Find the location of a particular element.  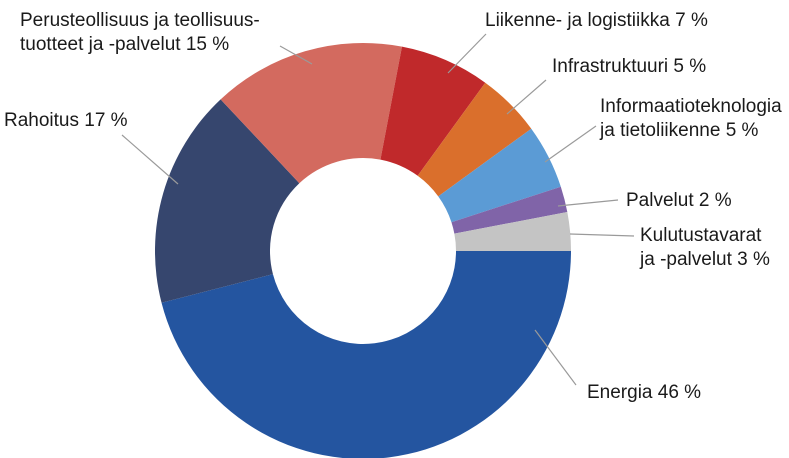

slice-label-line: ja tietoliikenne 5 % is located at coordinates (679, 130).